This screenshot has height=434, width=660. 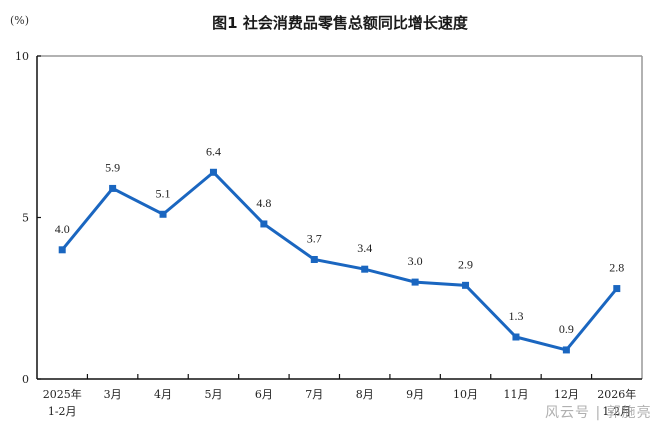 I want to click on x-tick-label: 4月, so click(x=163, y=394).